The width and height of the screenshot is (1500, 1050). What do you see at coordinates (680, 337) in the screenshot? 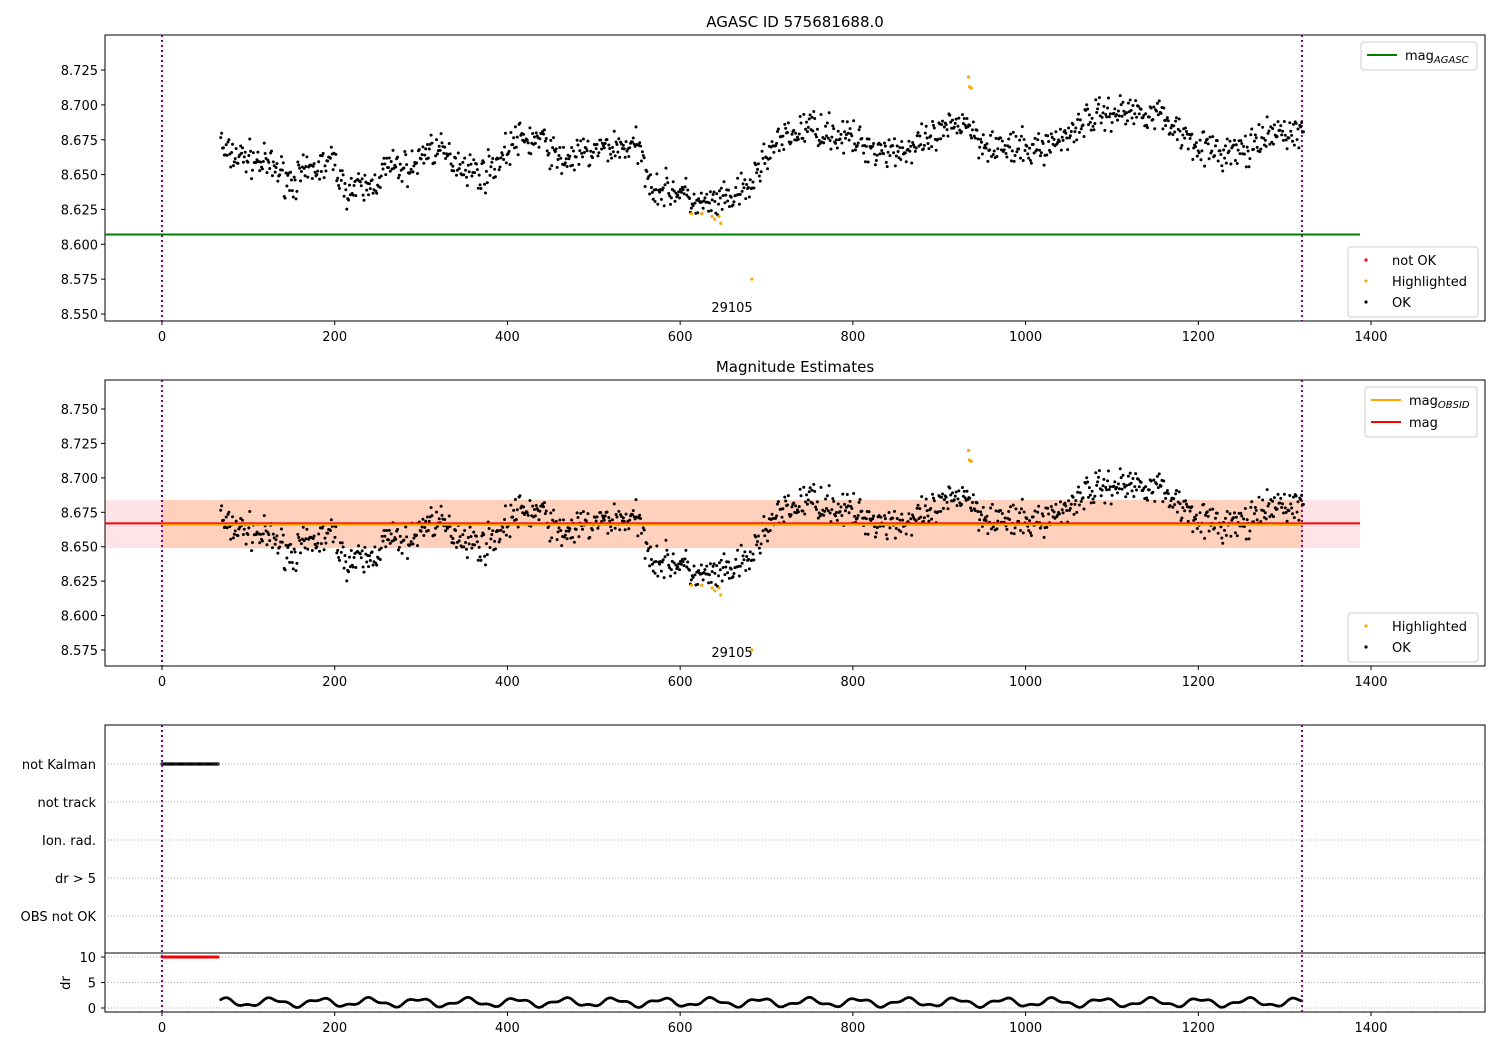
I see `x-tick-label: 600` at bounding box center [680, 337].